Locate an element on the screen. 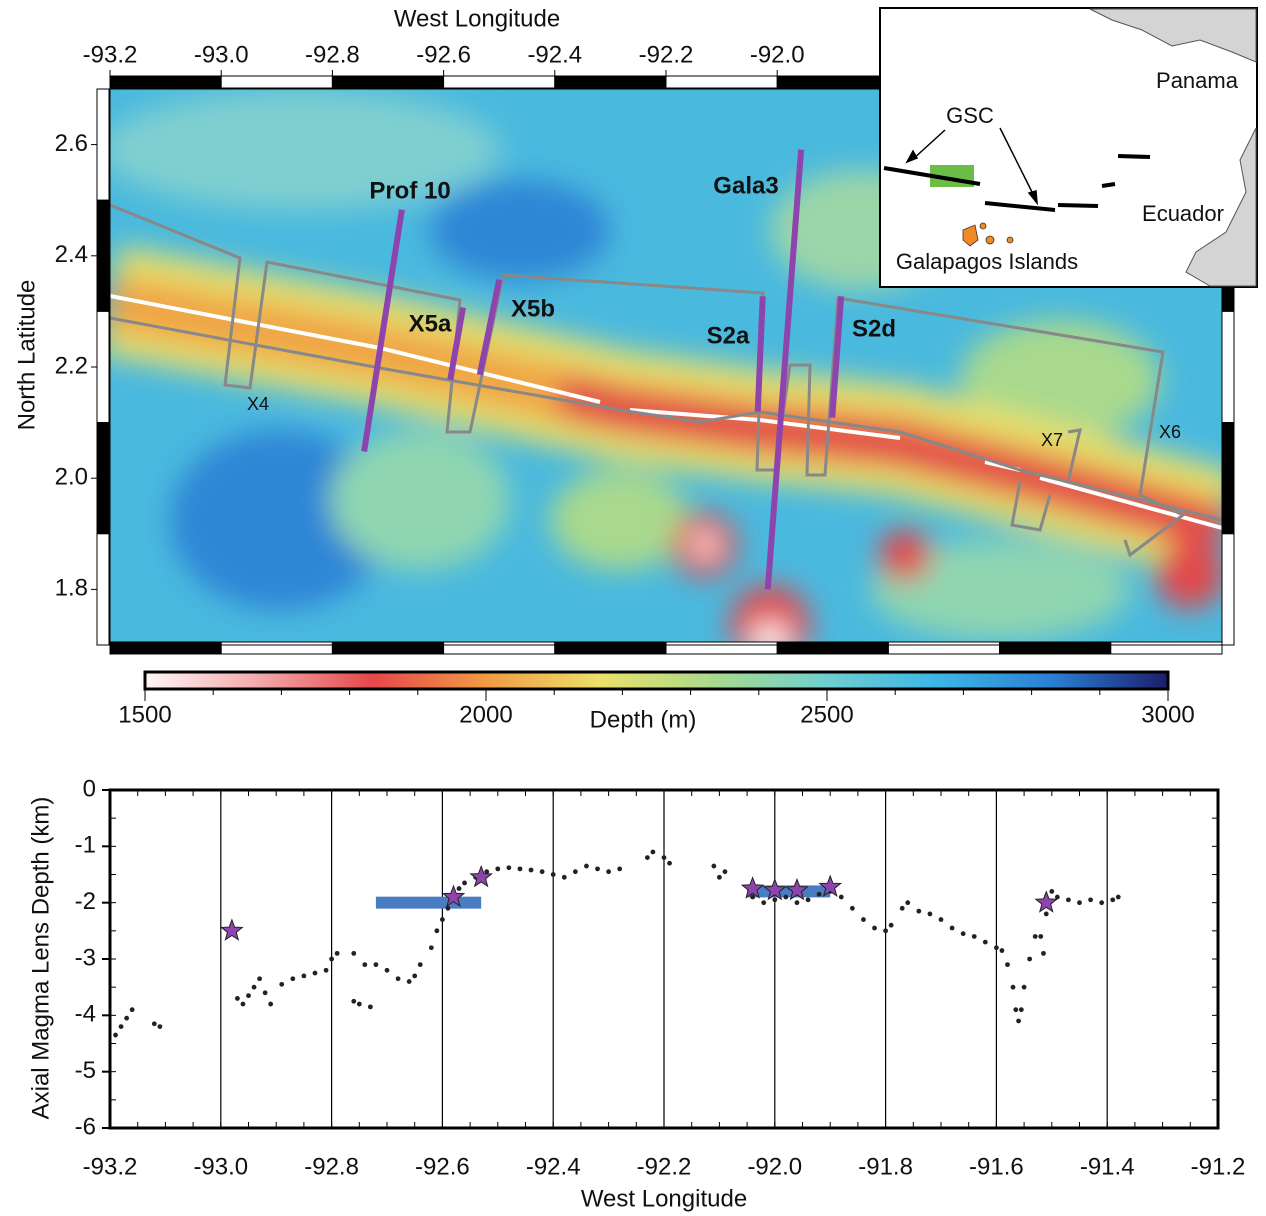  colorbar-title: Depth (m) is located at coordinates (643, 719).